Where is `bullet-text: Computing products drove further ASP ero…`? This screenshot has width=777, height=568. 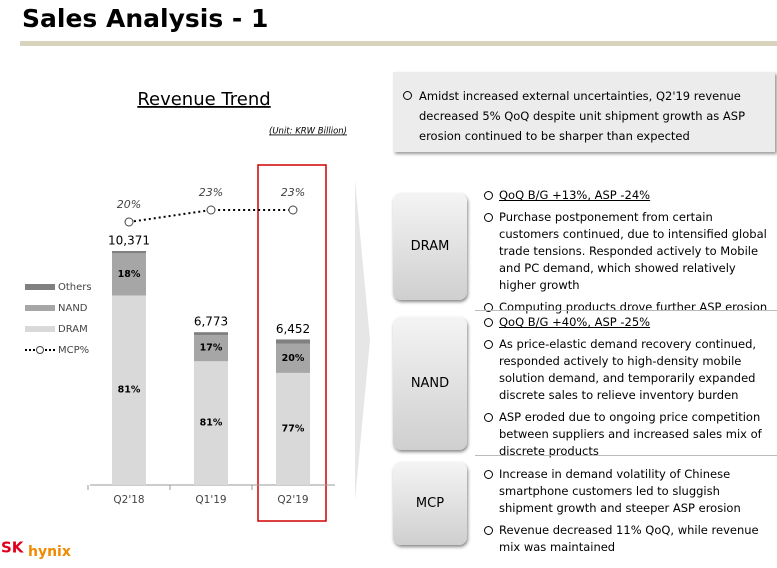 bullet-text: Computing products drove further ASP ero… is located at coordinates (633, 307).